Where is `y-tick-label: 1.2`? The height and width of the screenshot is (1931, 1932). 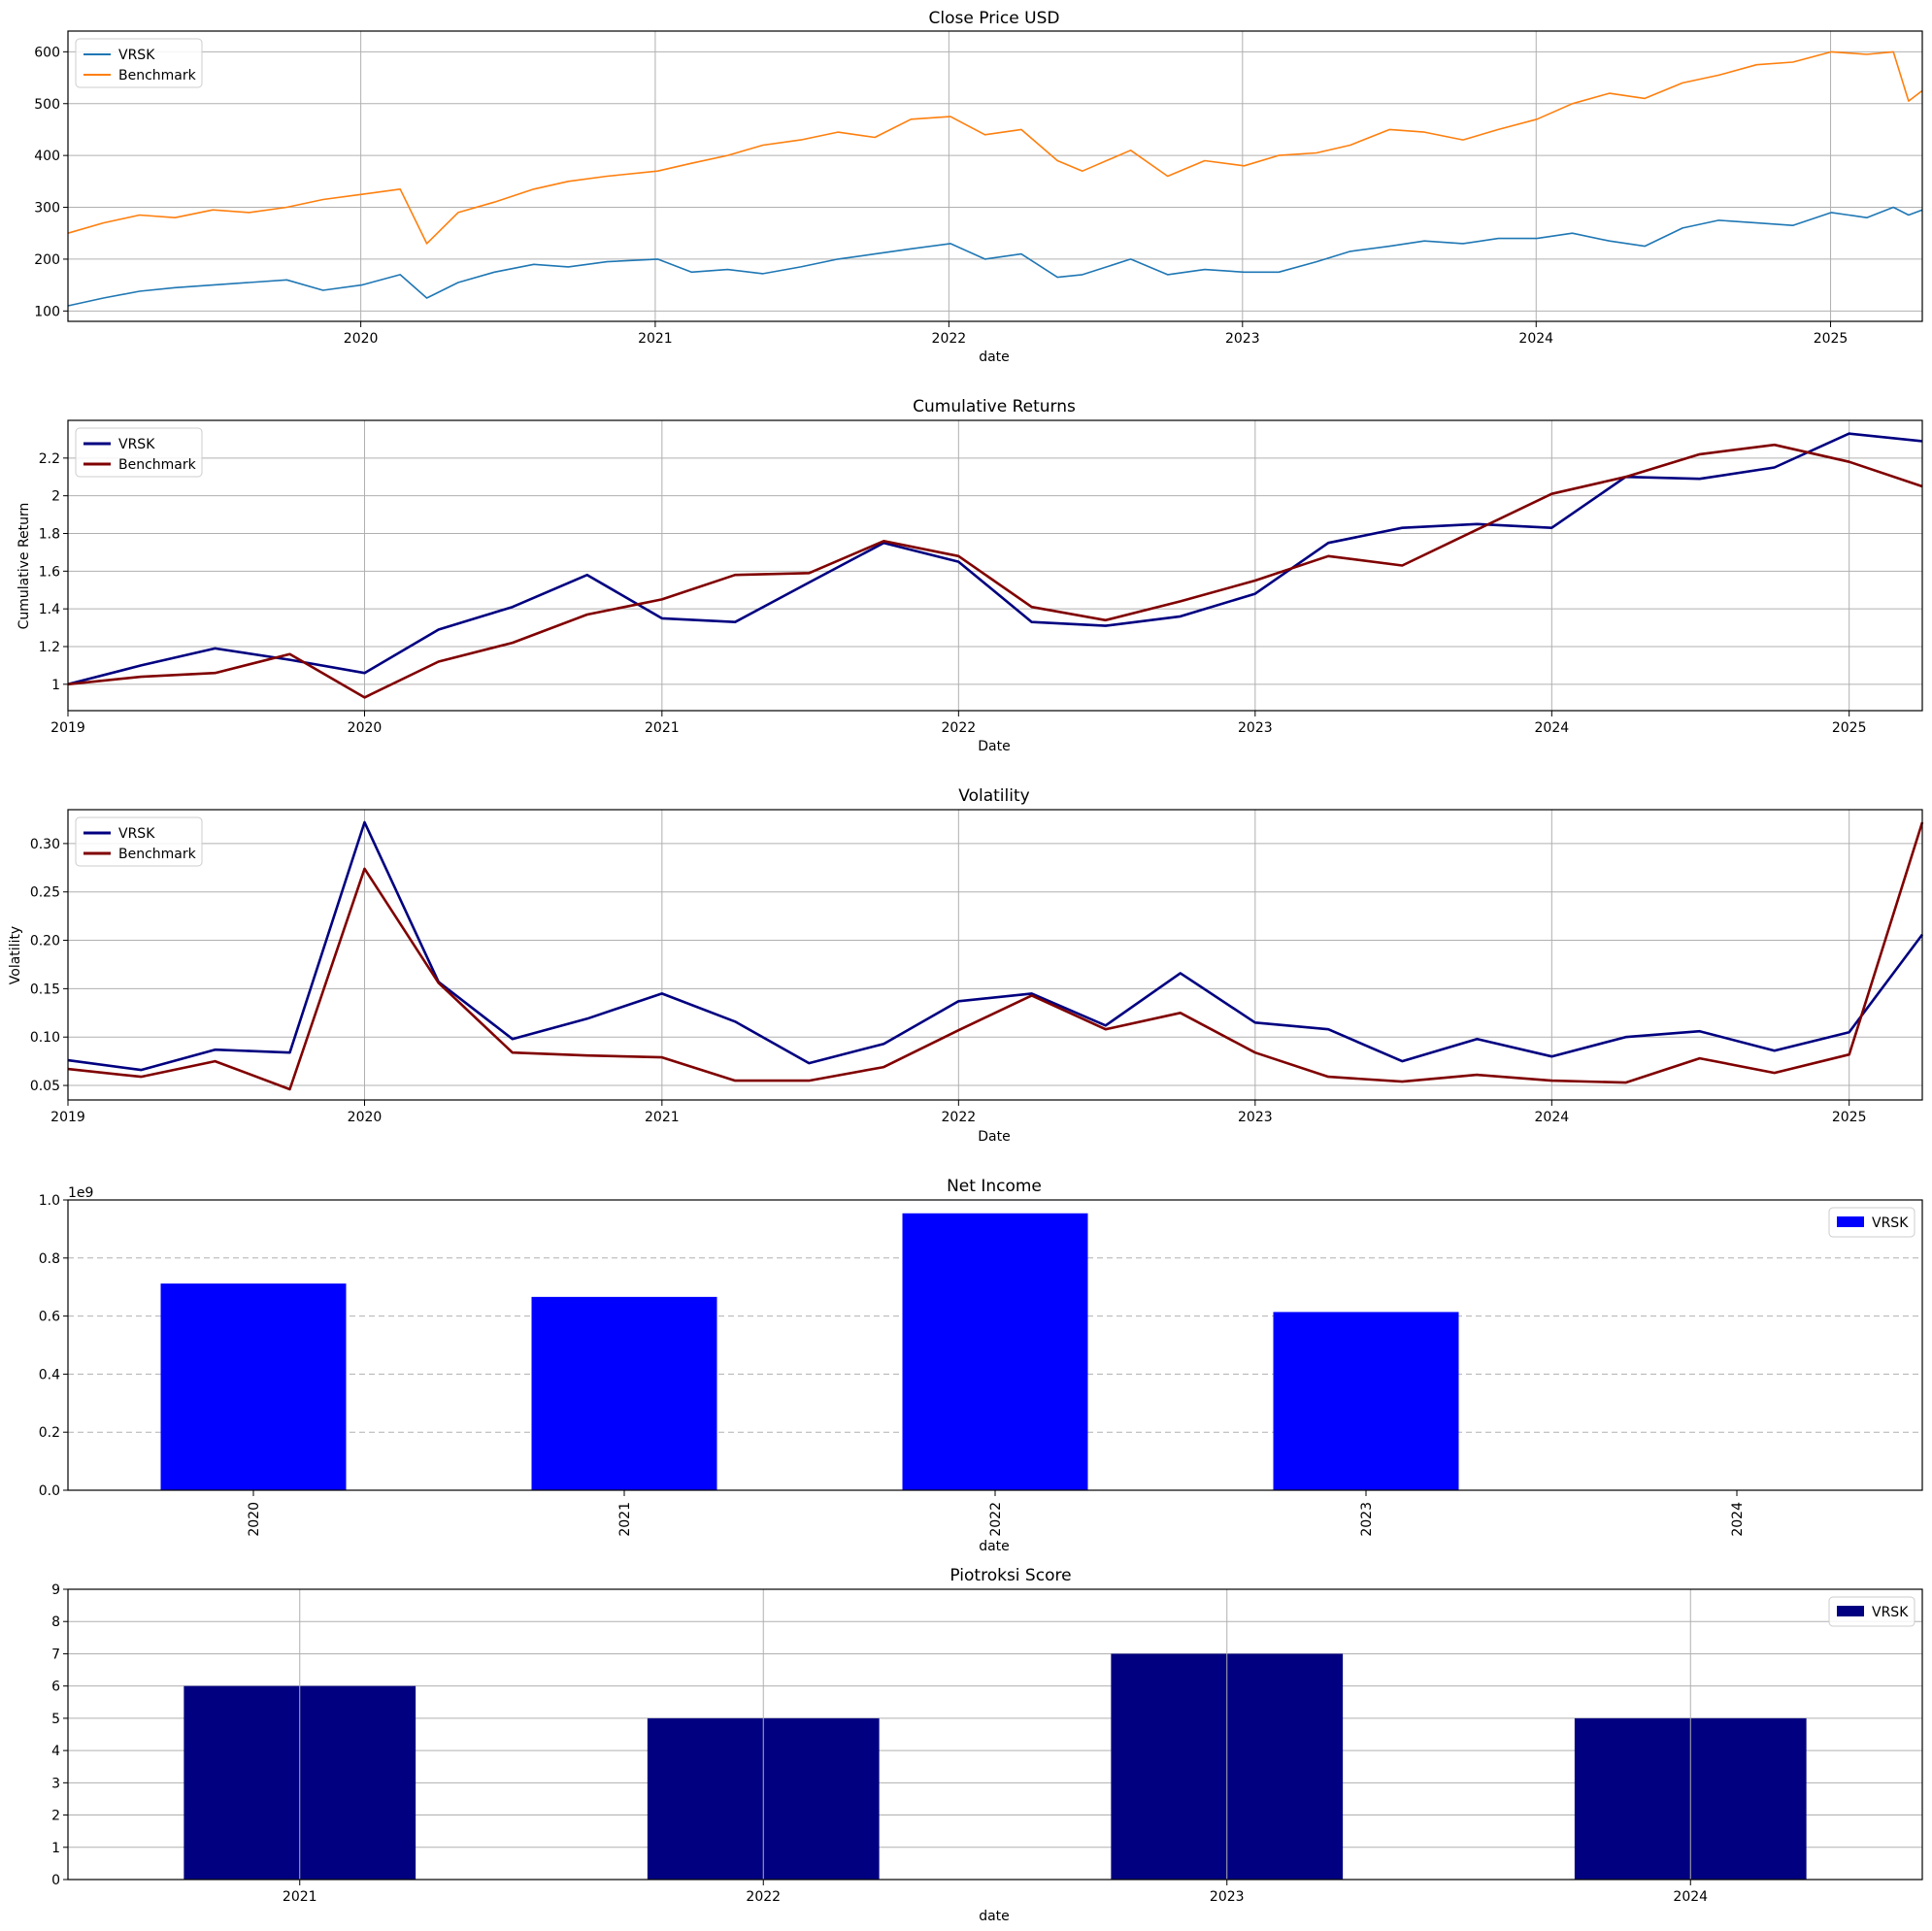
y-tick-label: 1.2 is located at coordinates (49, 647).